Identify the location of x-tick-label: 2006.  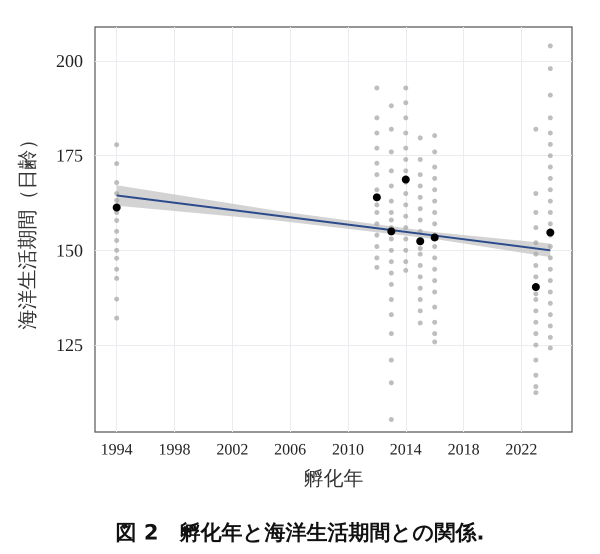
(290, 450).